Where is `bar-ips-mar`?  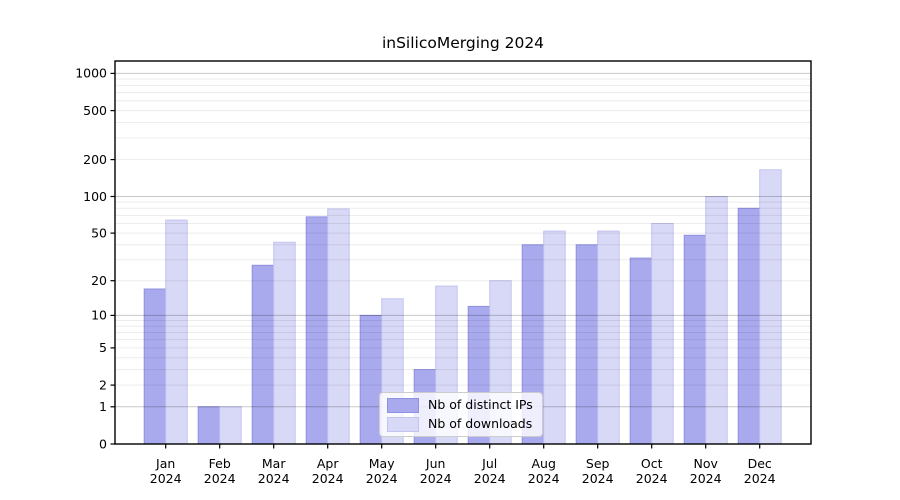
bar-ips-mar is located at coordinates (263, 354).